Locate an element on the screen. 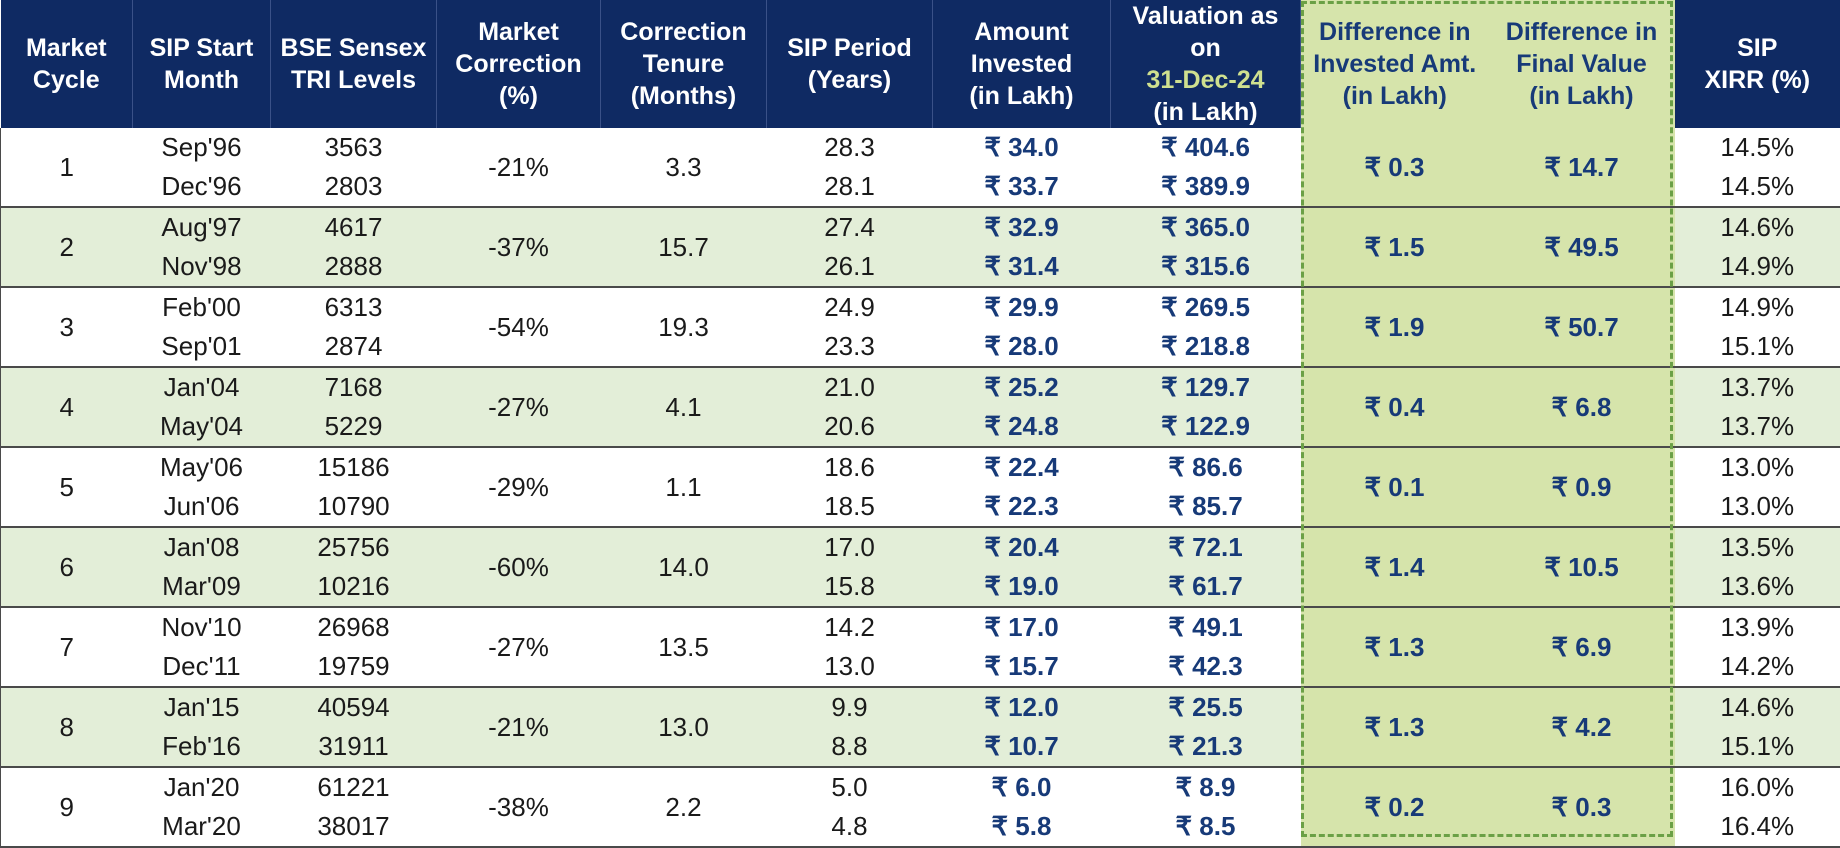 This screenshot has height=848, width=1840. header-xirr-line: SIP is located at coordinates (1758, 48).